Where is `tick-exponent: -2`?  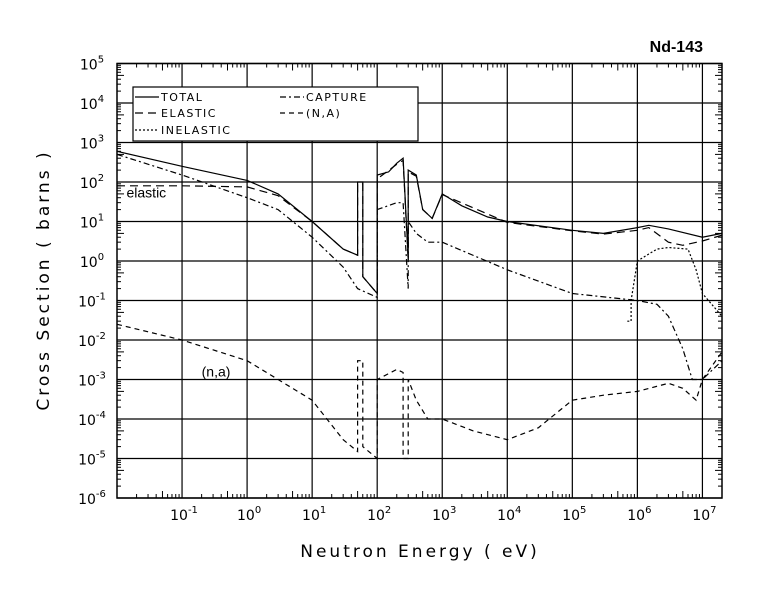
tick-exponent: -2 is located at coordinates (101, 336).